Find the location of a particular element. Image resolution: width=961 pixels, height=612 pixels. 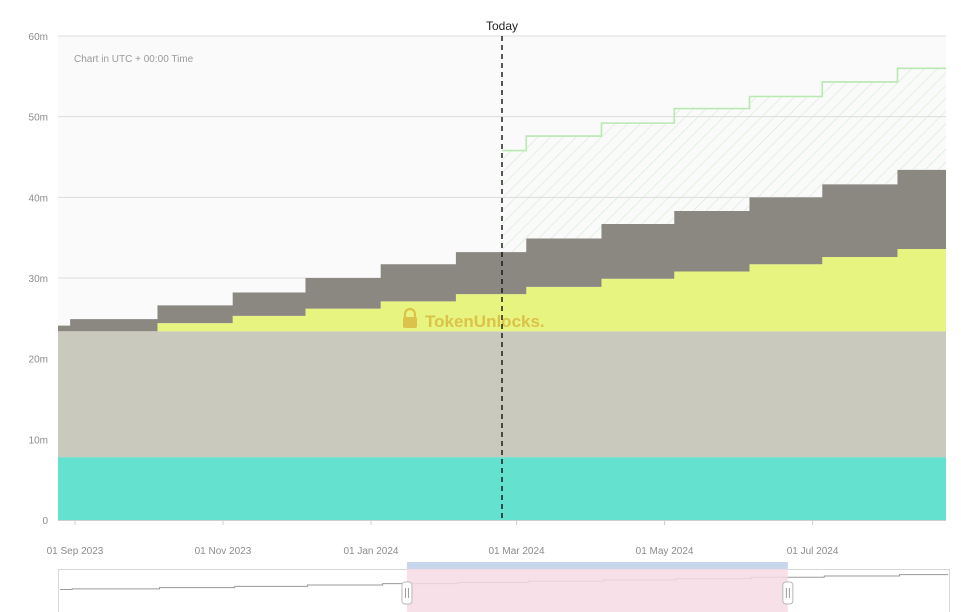

y-tick-label: 50m is located at coordinates (38, 118).